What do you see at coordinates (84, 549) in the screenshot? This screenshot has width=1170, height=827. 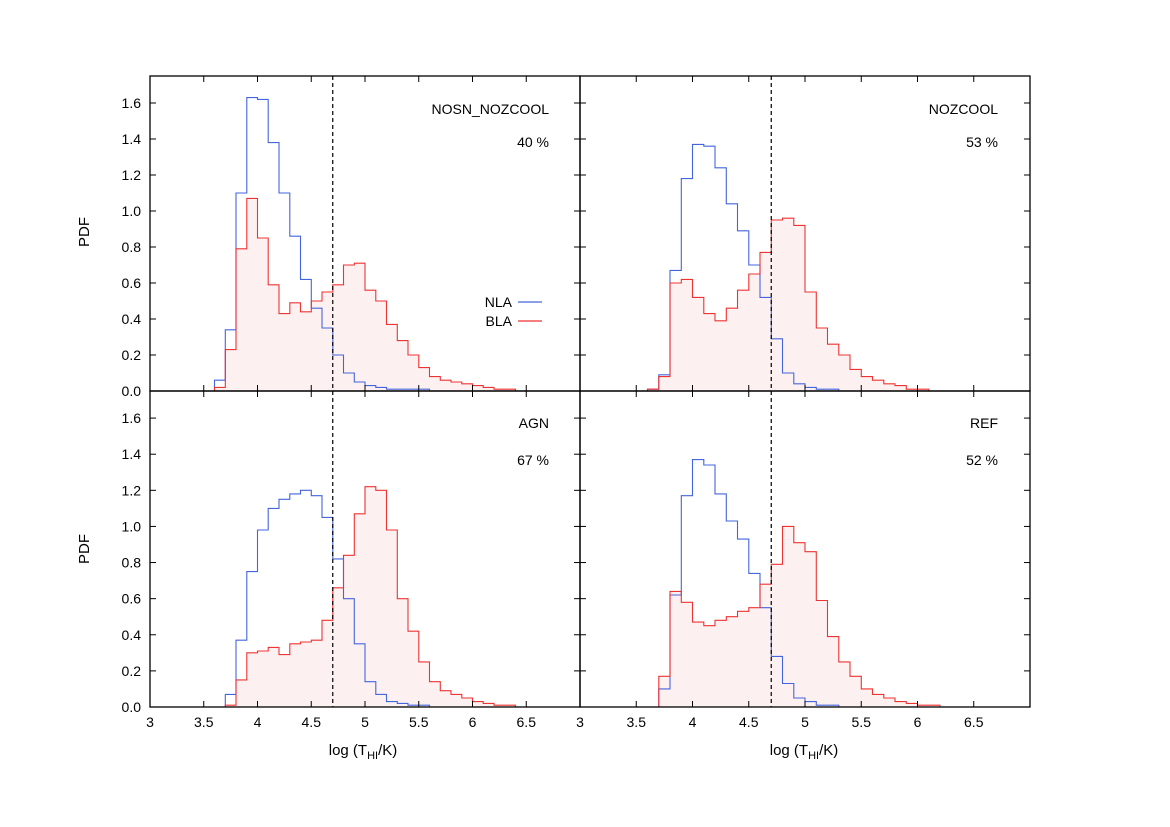 I see `y-axis-label-bottom: PDF` at bounding box center [84, 549].